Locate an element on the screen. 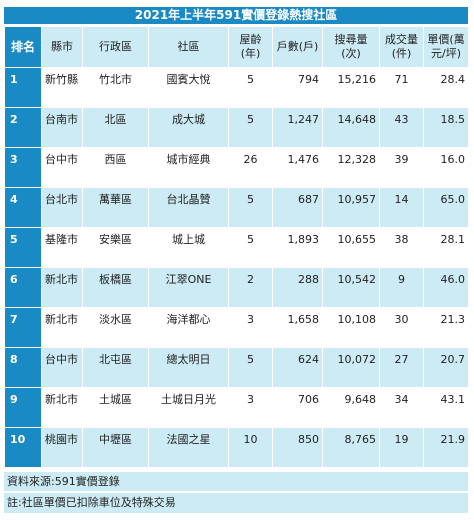  price-cell: 16.0 is located at coordinates (446, 167).